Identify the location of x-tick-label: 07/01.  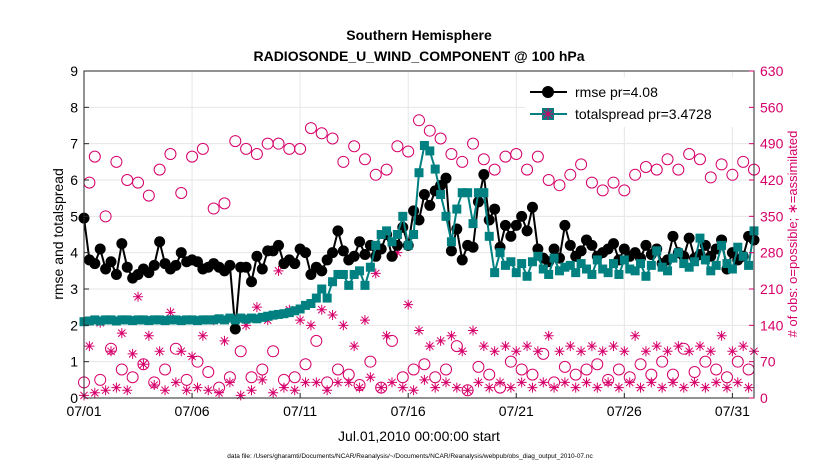
(83, 411).